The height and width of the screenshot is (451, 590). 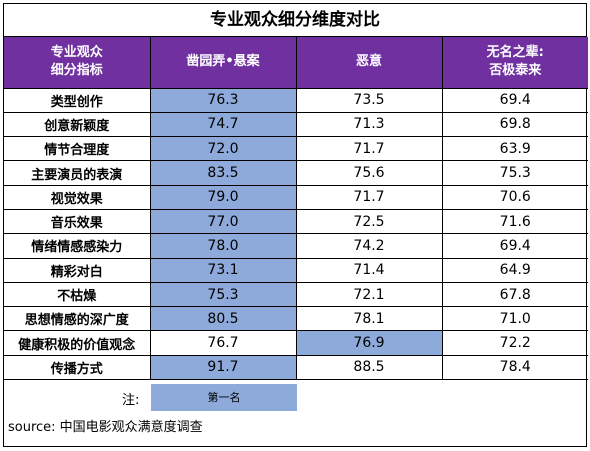 What do you see at coordinates (369, 367) in the screenshot?
I see `score-cell: 88.5` at bounding box center [369, 367].